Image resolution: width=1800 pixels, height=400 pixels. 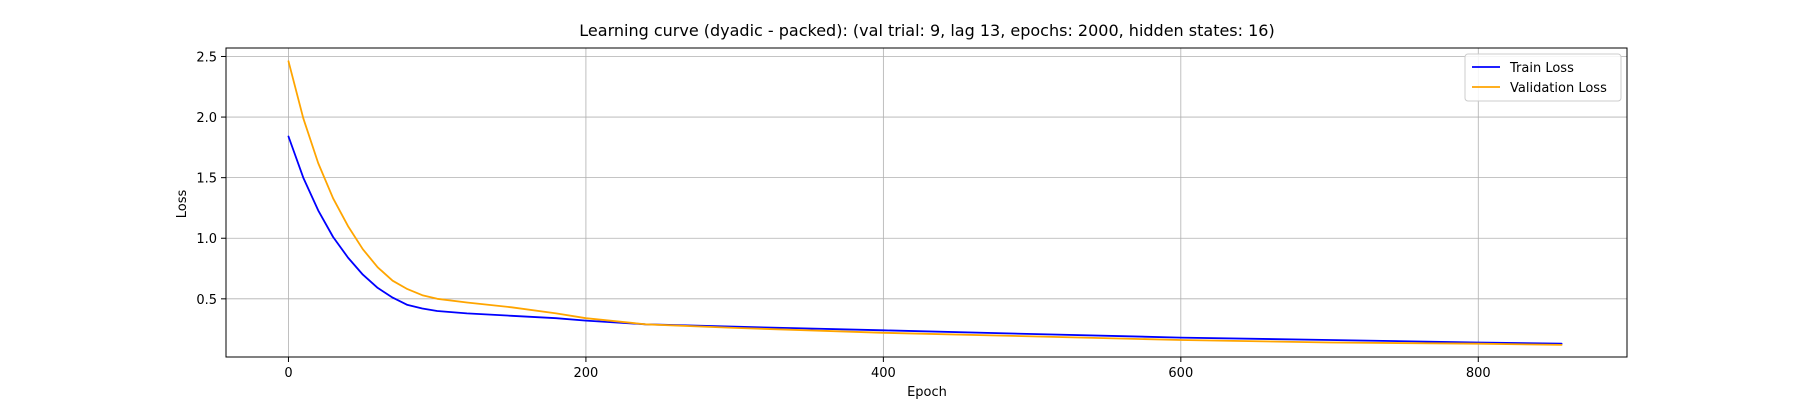 What do you see at coordinates (206, 239) in the screenshot?
I see `y-tick-label: 1.0` at bounding box center [206, 239].